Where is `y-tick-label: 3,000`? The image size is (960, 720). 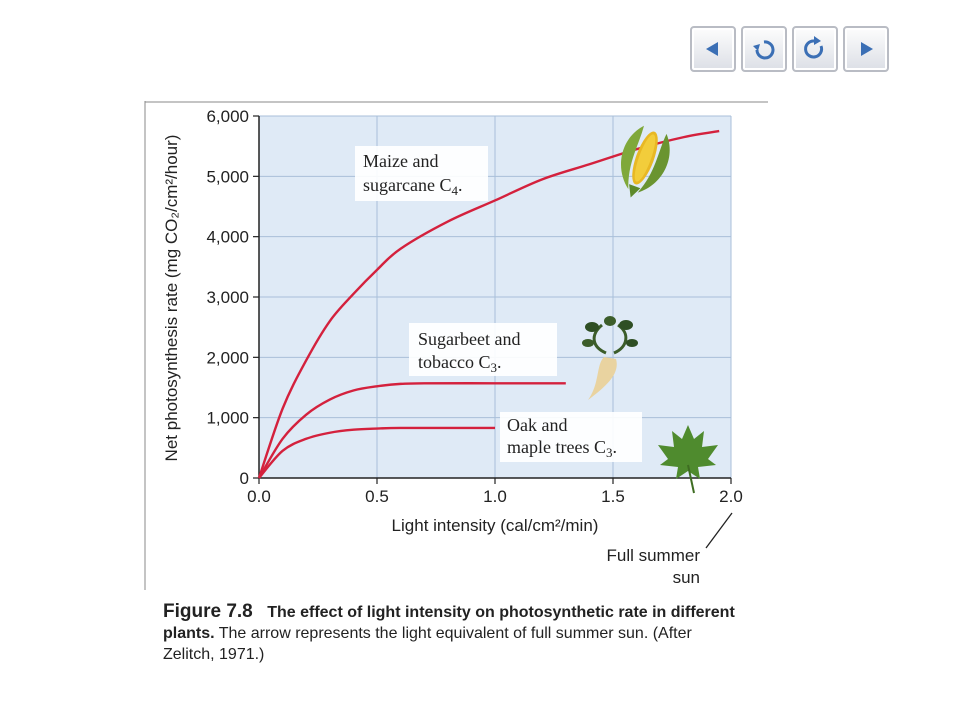
y-tick-label: 3,000 is located at coordinates (227, 297).